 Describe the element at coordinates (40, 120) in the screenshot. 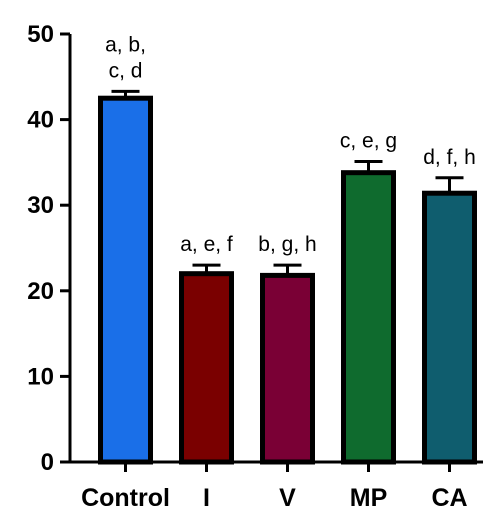

I see `y-tick-label: 40` at that location.